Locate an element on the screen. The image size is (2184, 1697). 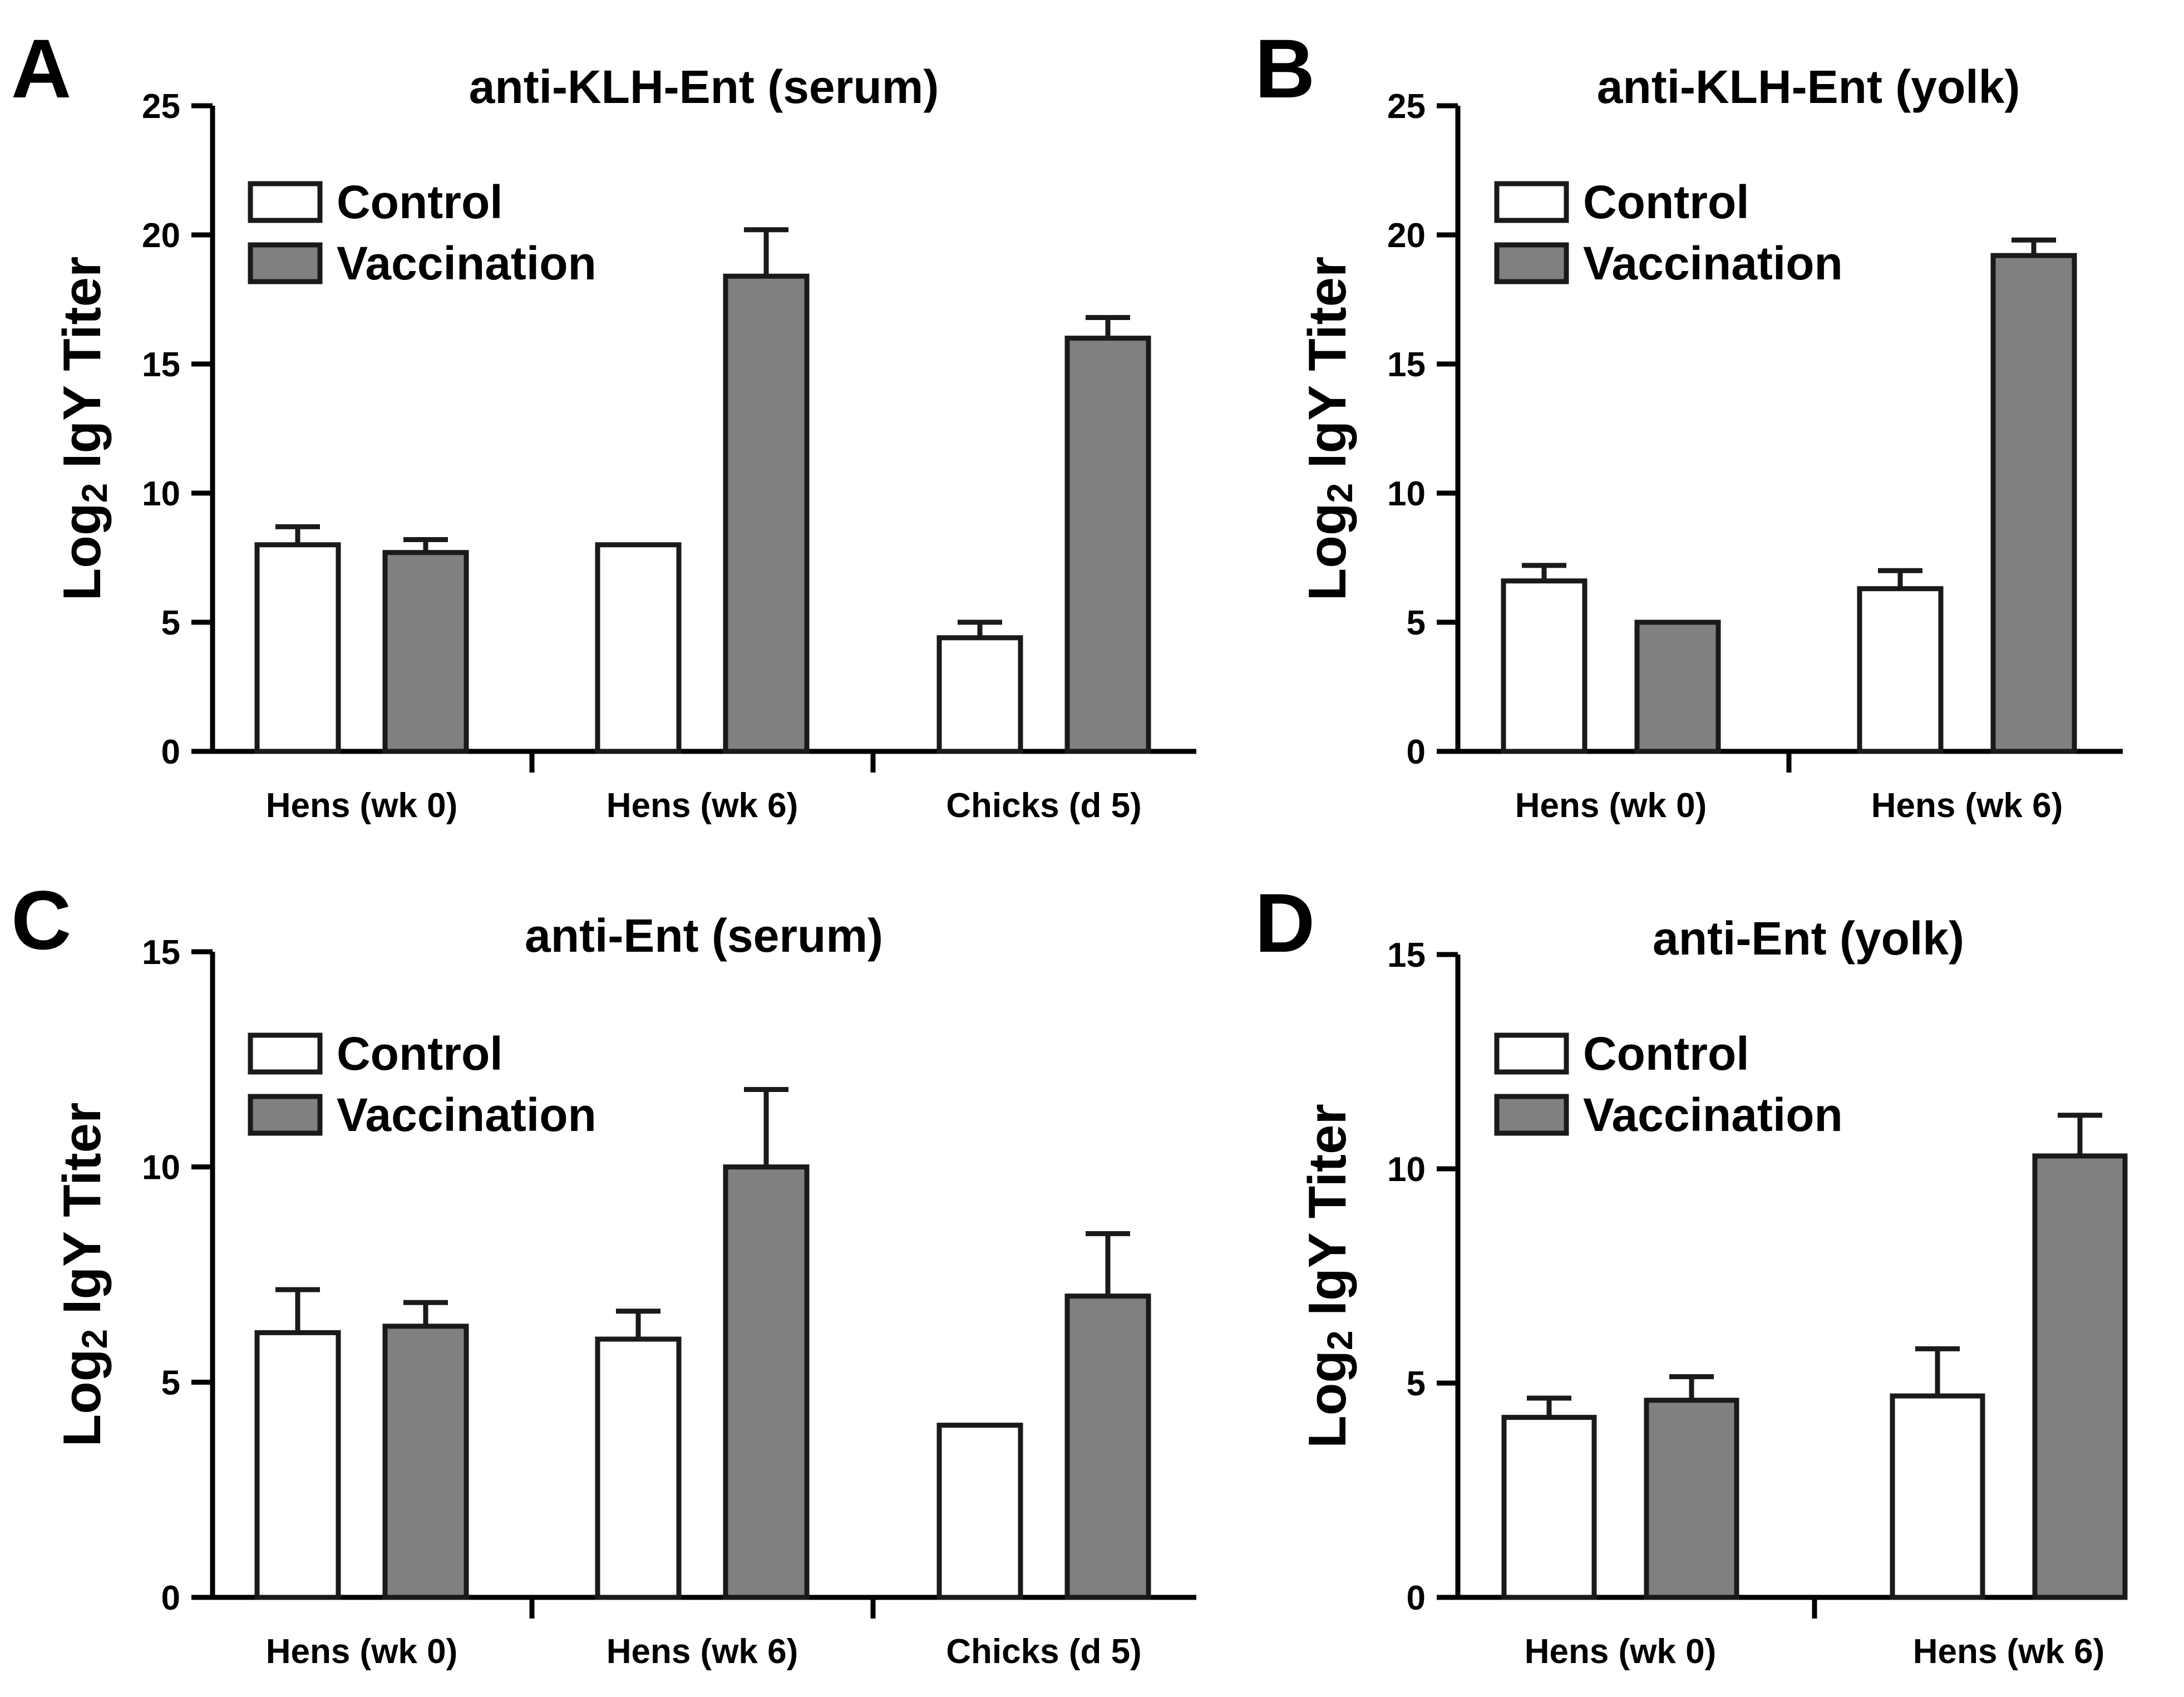
chart-title: anti-KLH-Ent (serum) is located at coordinates (704, 87).